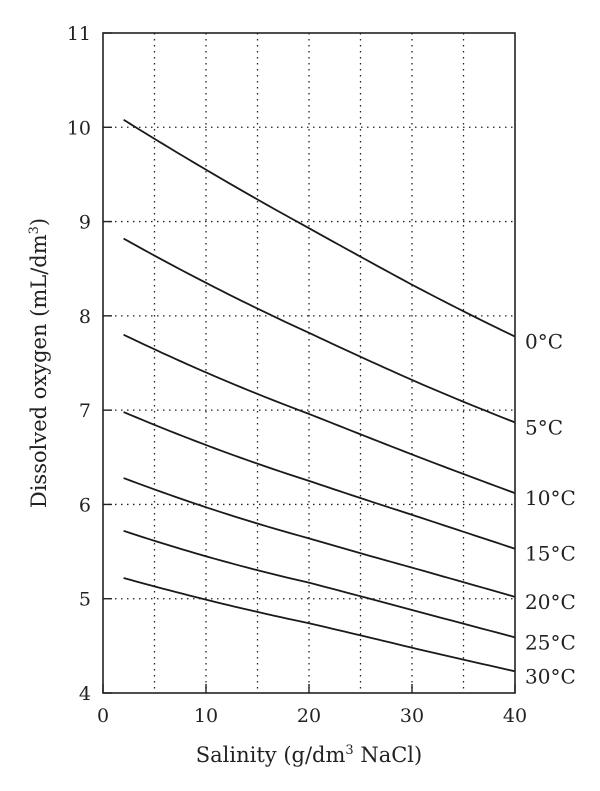  Describe the element at coordinates (309, 716) in the screenshot. I see `x-tick-label-20: 20` at that location.